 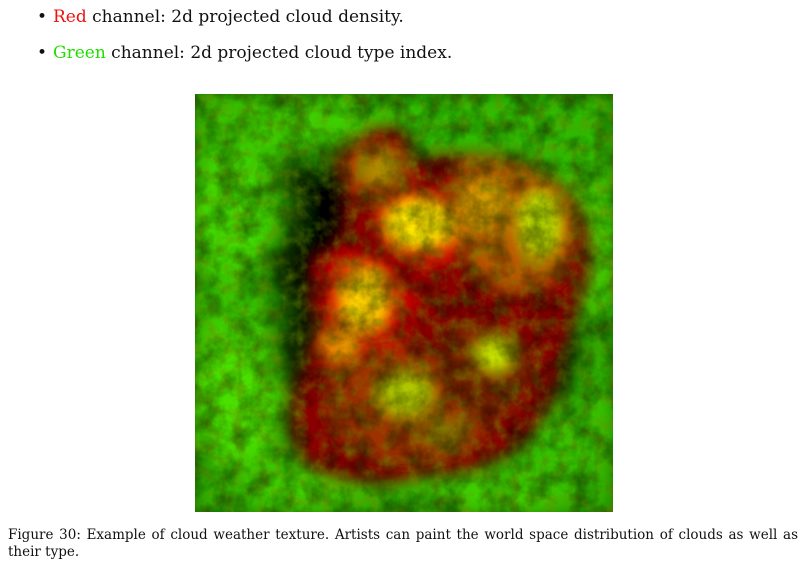 I want to click on red-channel-label: Red, so click(x=70, y=17).